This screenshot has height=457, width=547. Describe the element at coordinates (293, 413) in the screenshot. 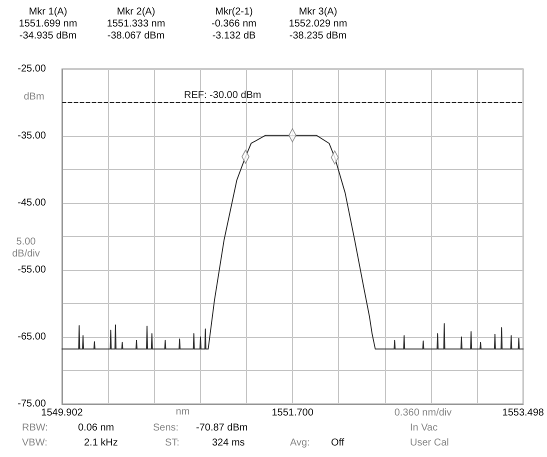

I see `x-tick-label: 1551.700` at that location.